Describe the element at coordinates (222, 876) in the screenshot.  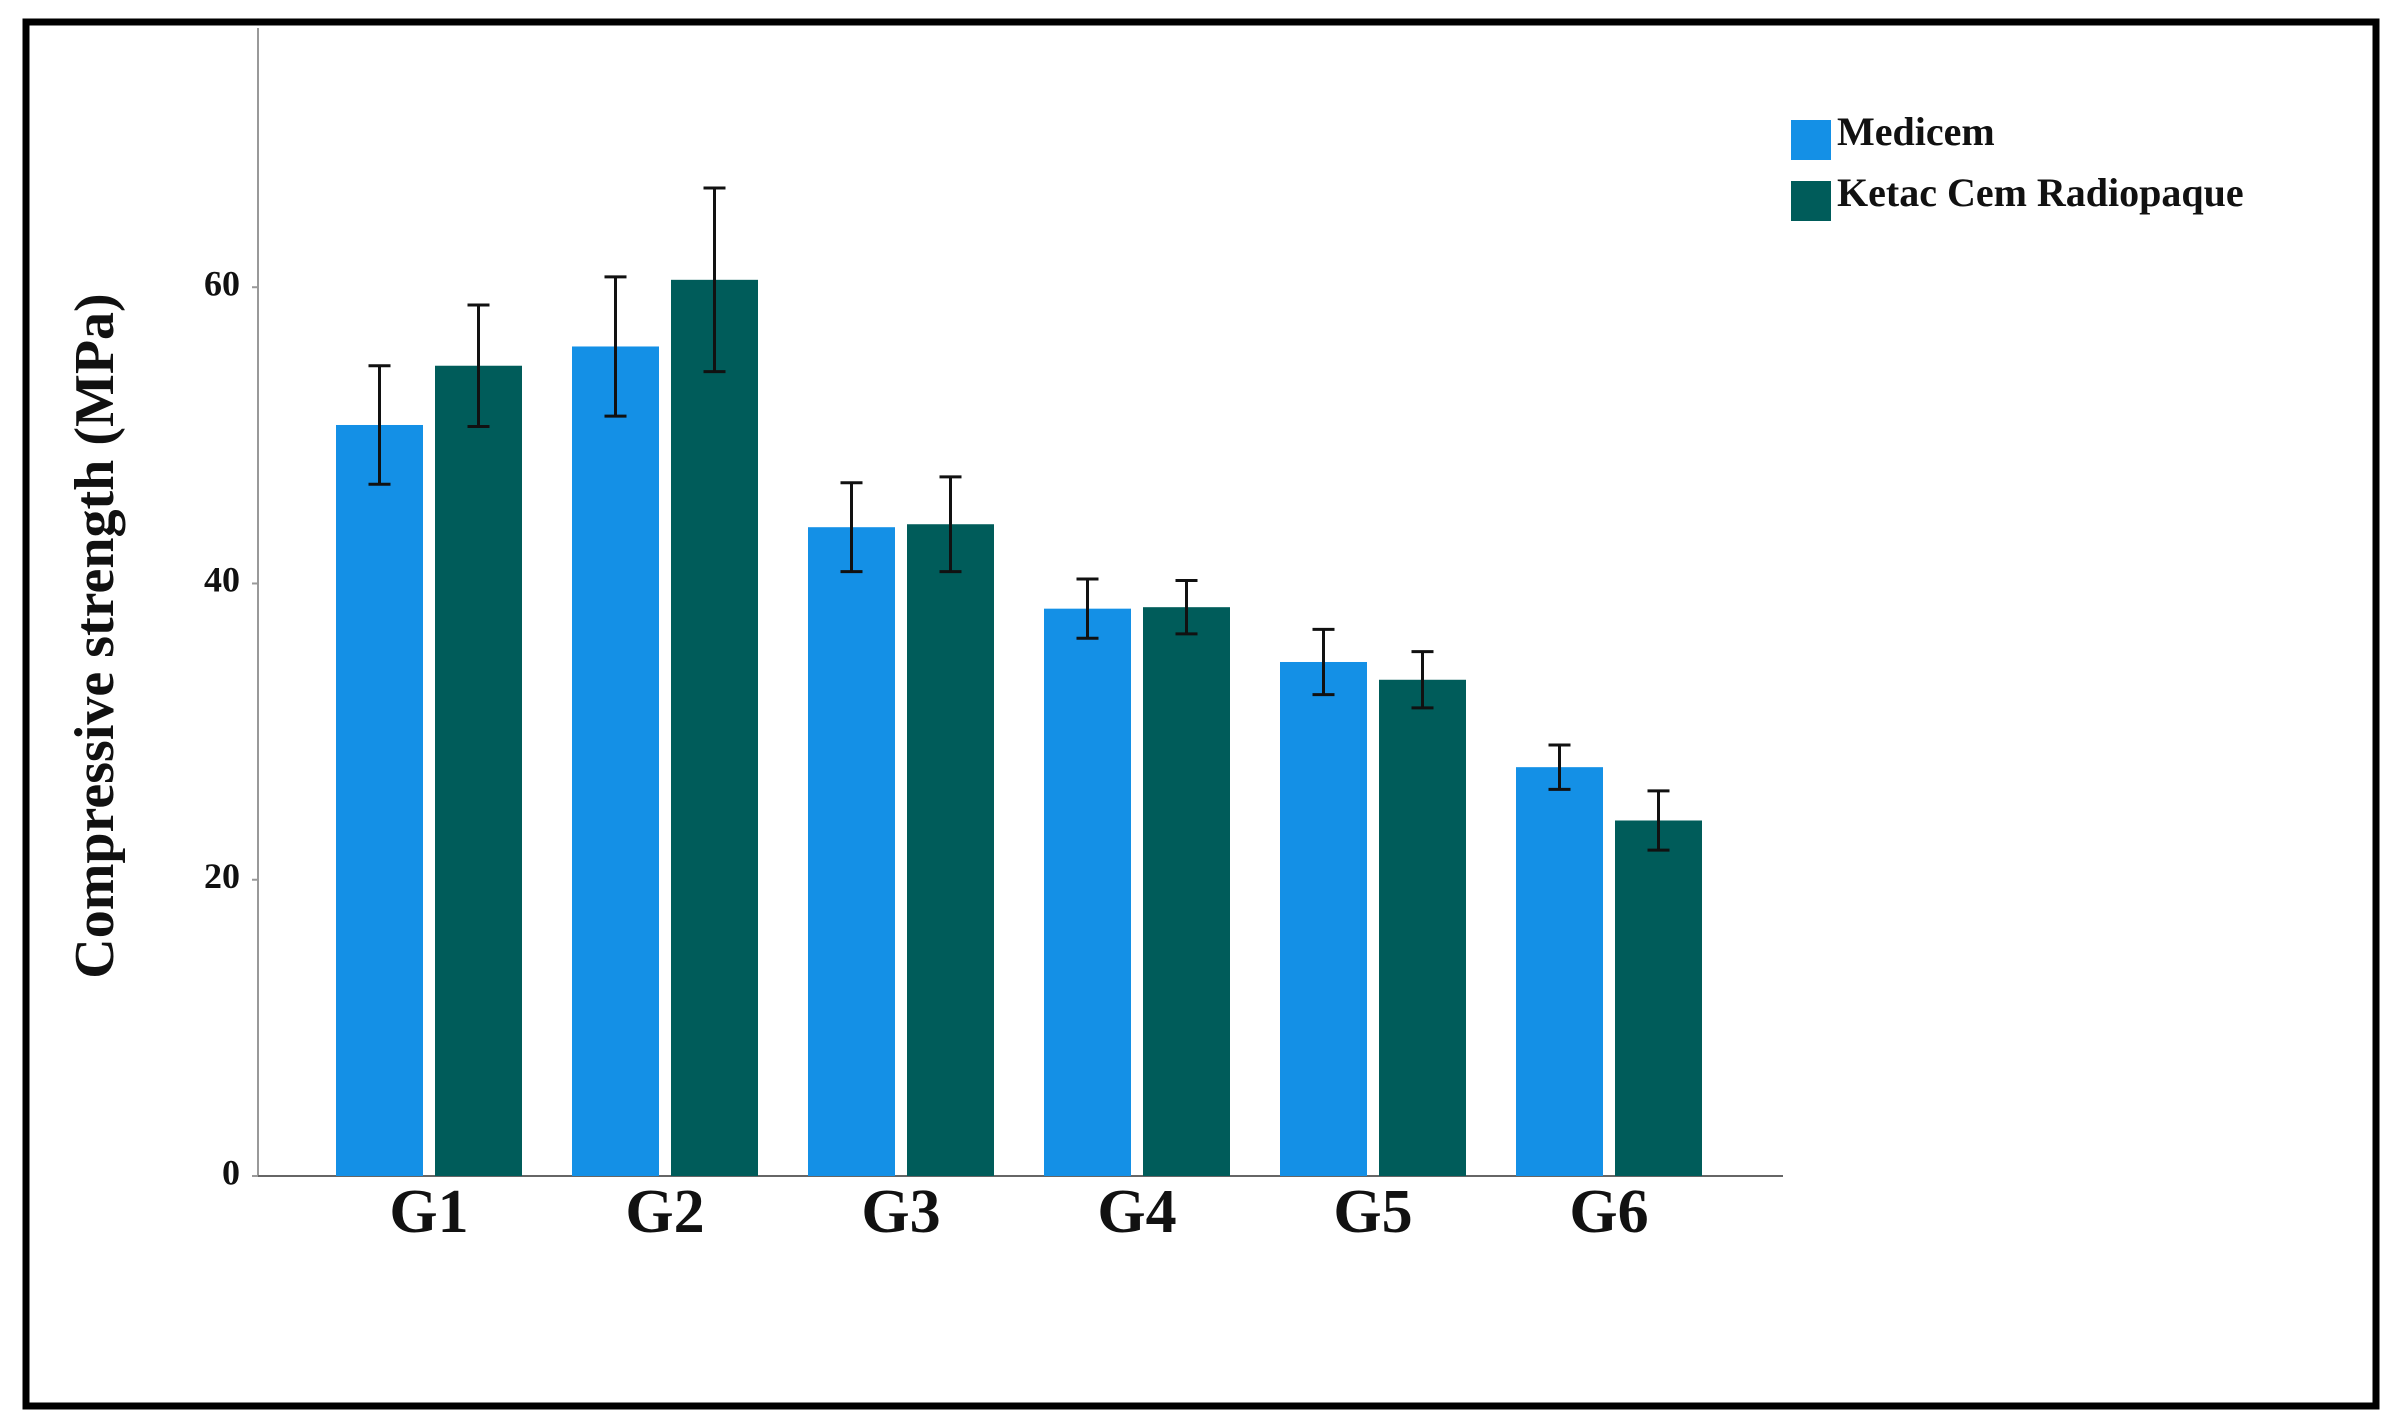
I see `y-tick-label: 20` at that location.